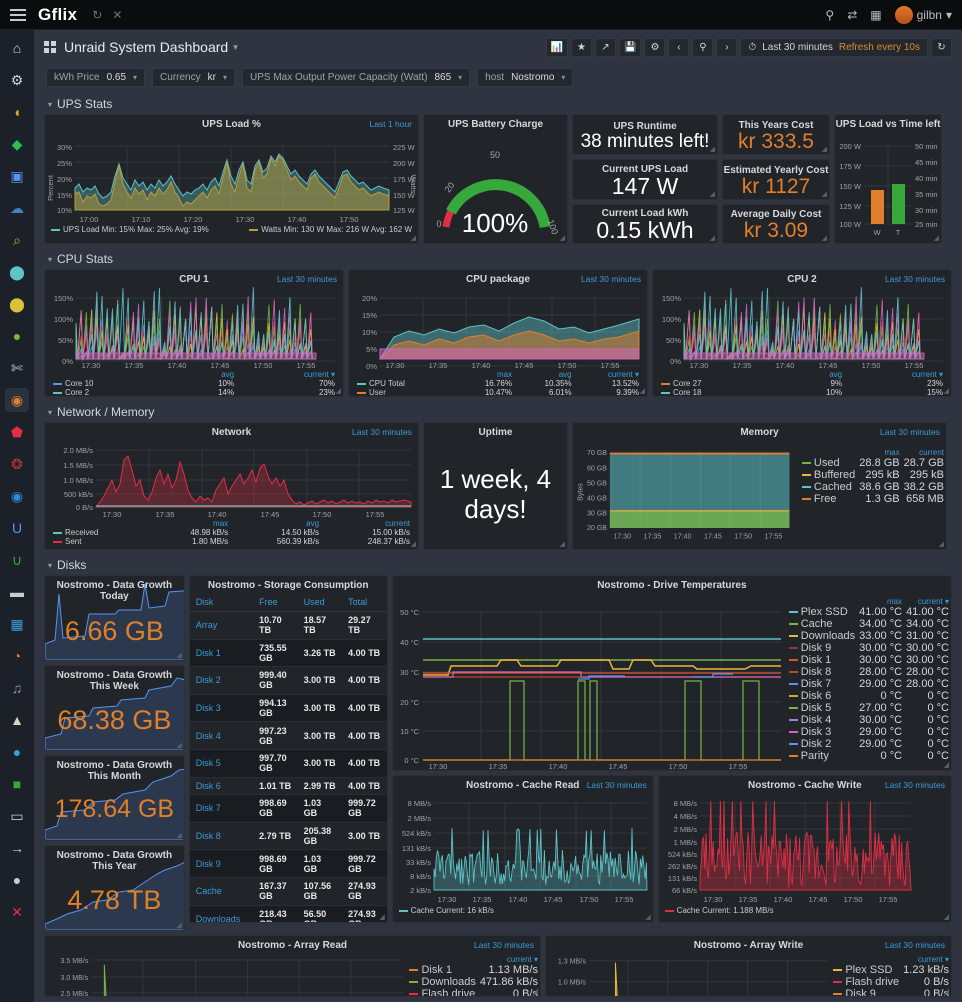 The width and height of the screenshot is (962, 1002). Describe the element at coordinates (923, 14) in the screenshot. I see `user-menu: gilbn ▾` at that location.